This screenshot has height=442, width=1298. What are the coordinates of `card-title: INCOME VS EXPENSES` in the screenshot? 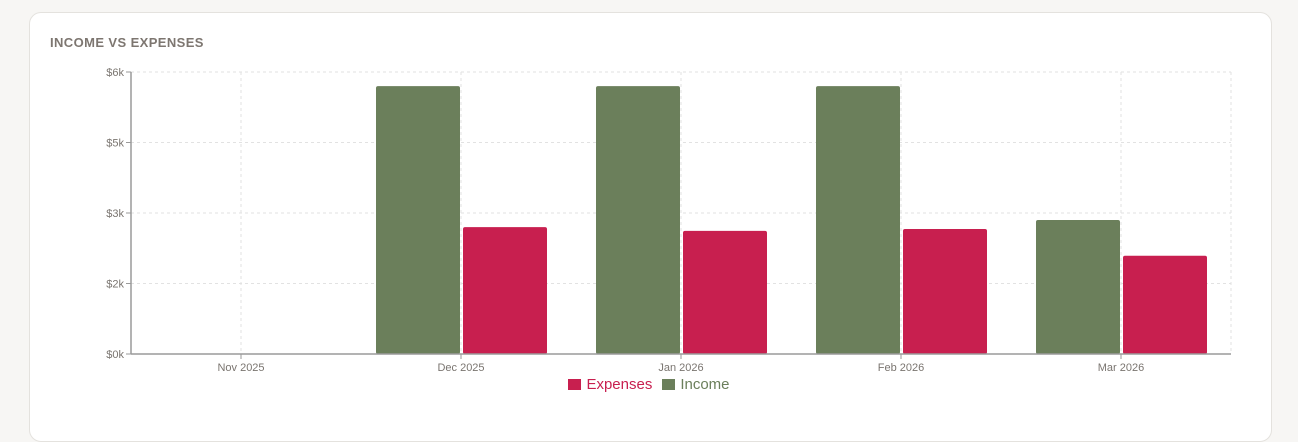 It's located at (127, 42).